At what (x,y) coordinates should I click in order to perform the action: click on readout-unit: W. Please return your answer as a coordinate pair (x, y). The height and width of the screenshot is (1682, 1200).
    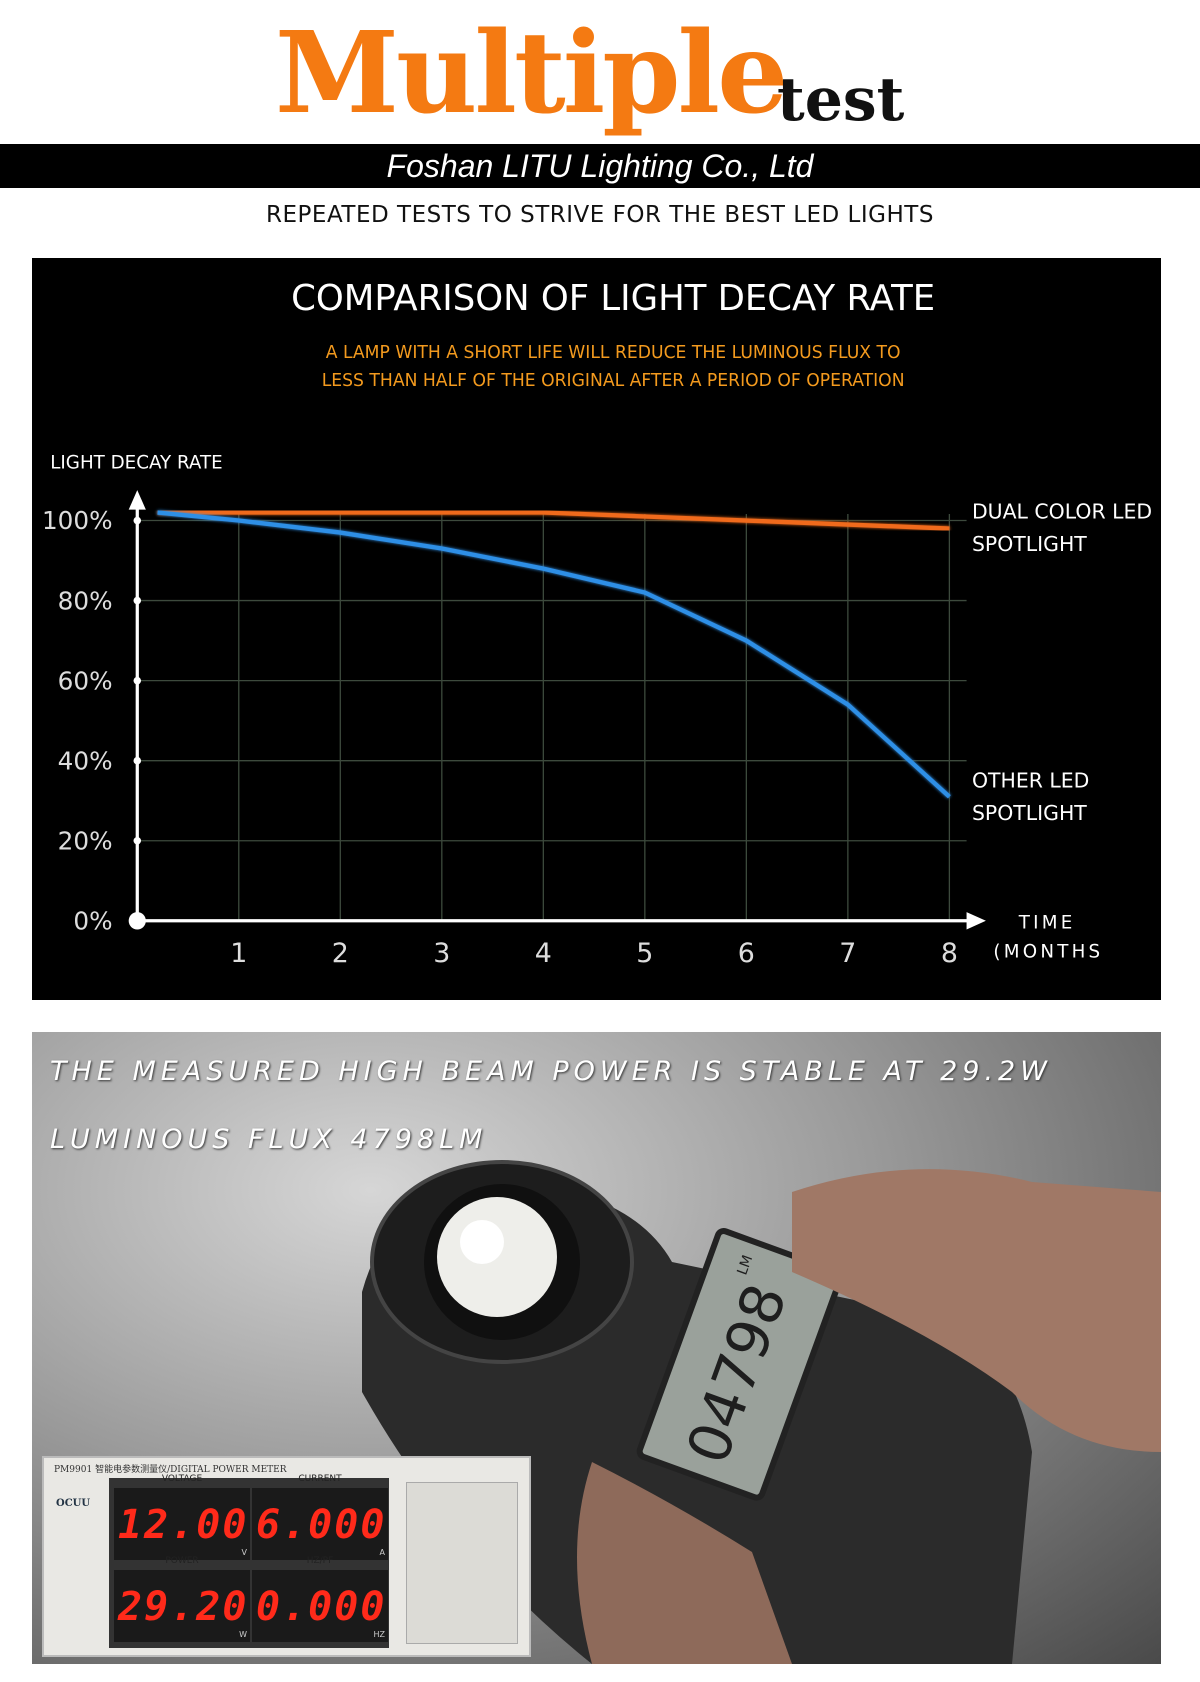
    Looking at the image, I should click on (243, 1634).